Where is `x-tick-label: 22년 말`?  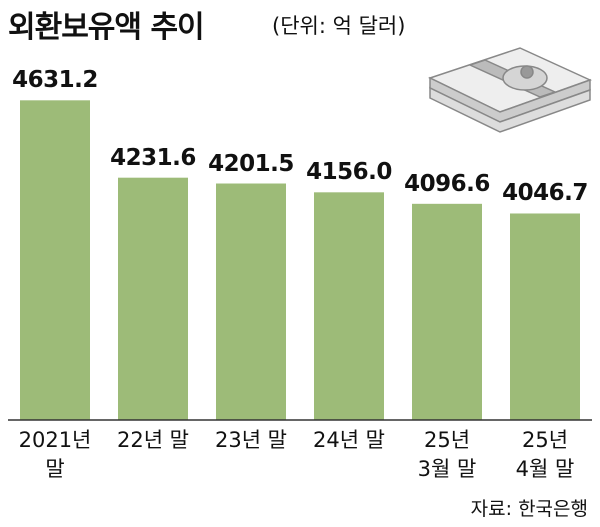 x-tick-label: 22년 말 is located at coordinates (153, 440).